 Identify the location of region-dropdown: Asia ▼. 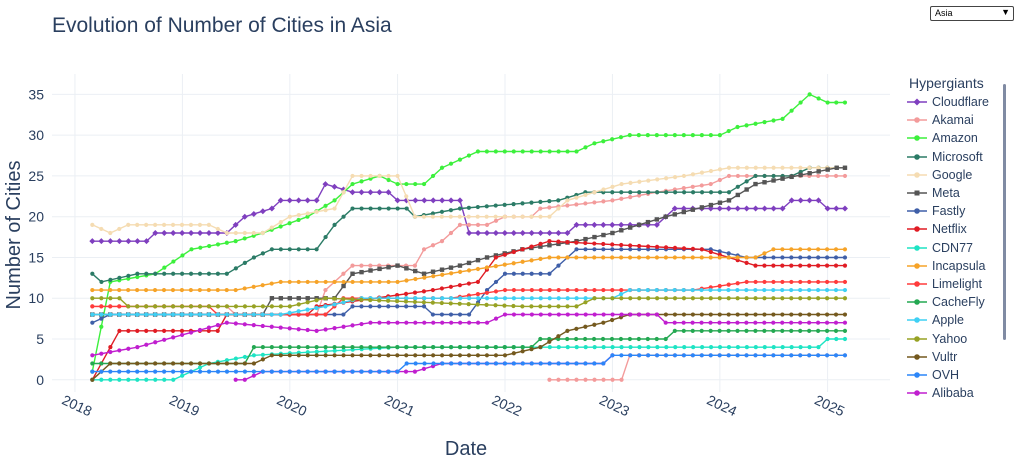
(972, 13).